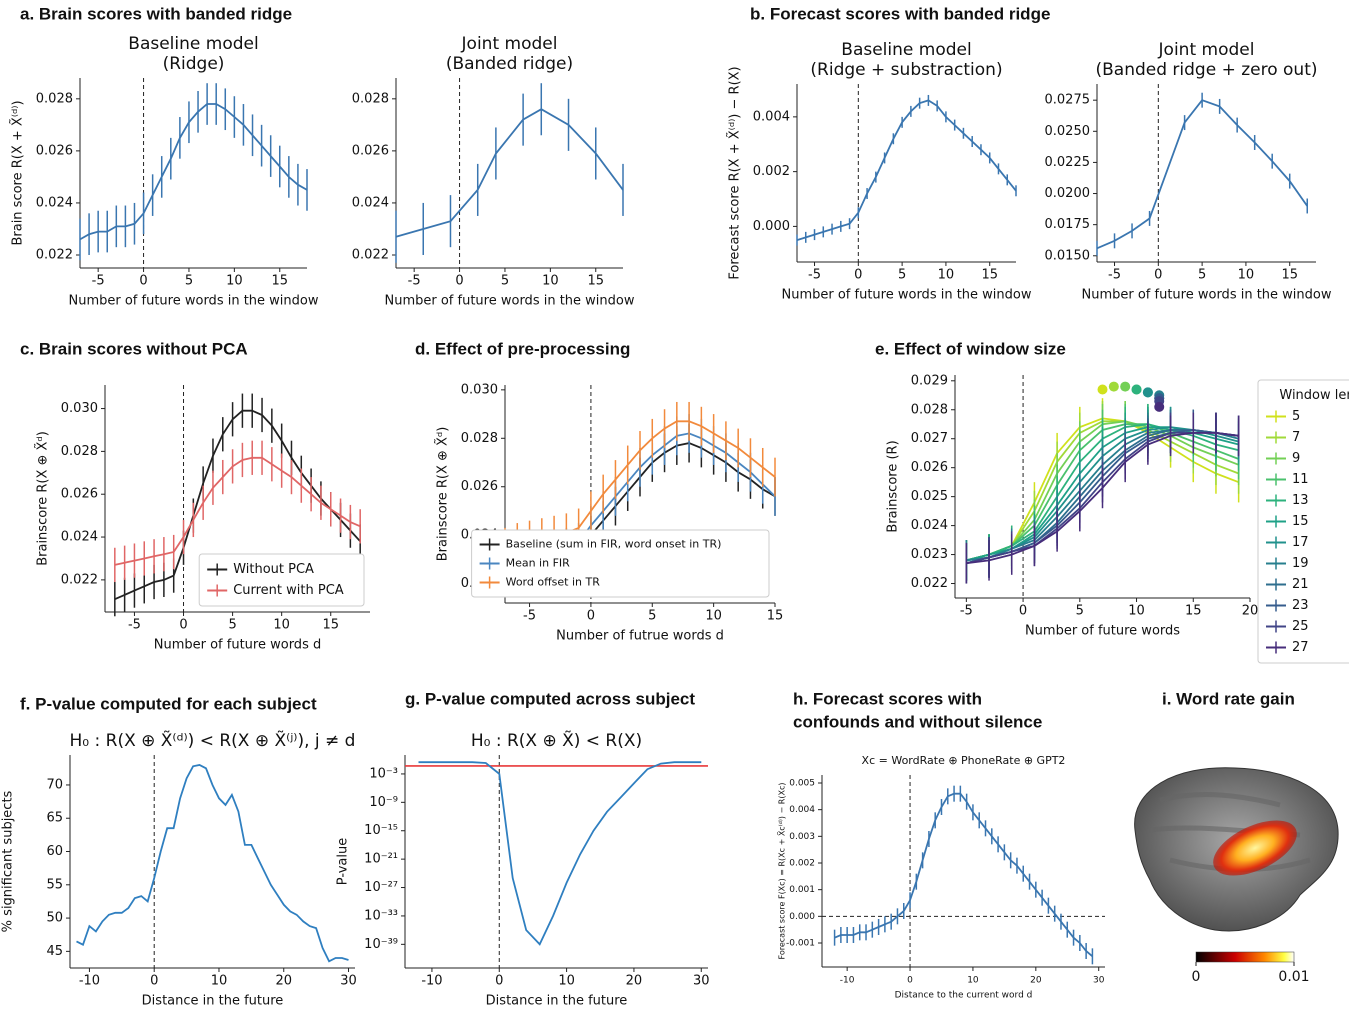 This screenshot has width=1349, height=1010. I want to click on y-axis-label: Brain score R(X + X̃⁽ᵈ⁾), so click(17, 172).